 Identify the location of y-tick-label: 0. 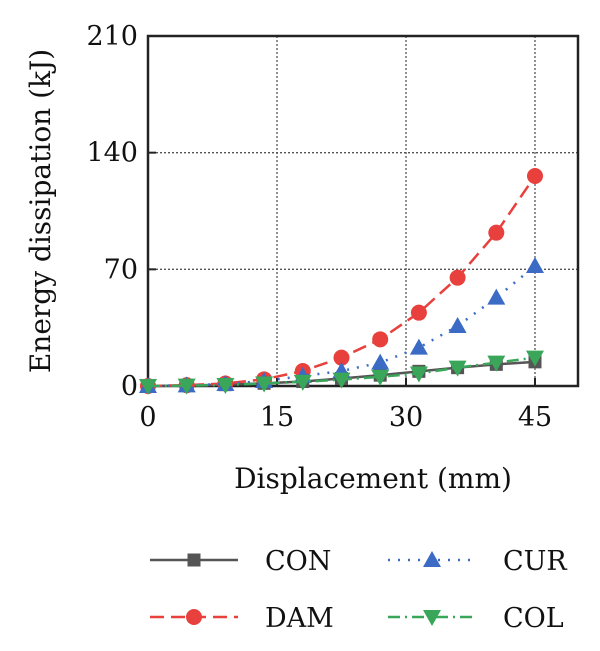
(129, 386).